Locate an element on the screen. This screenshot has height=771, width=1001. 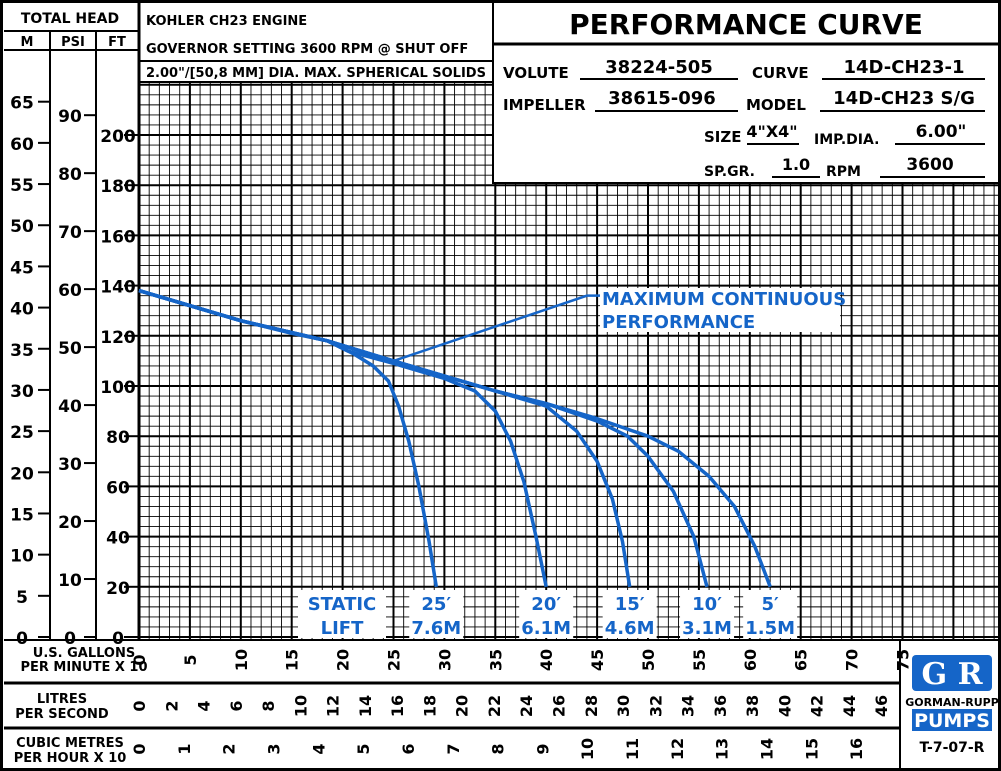
cmh-tick-label: 16 is located at coordinates (856, 749).